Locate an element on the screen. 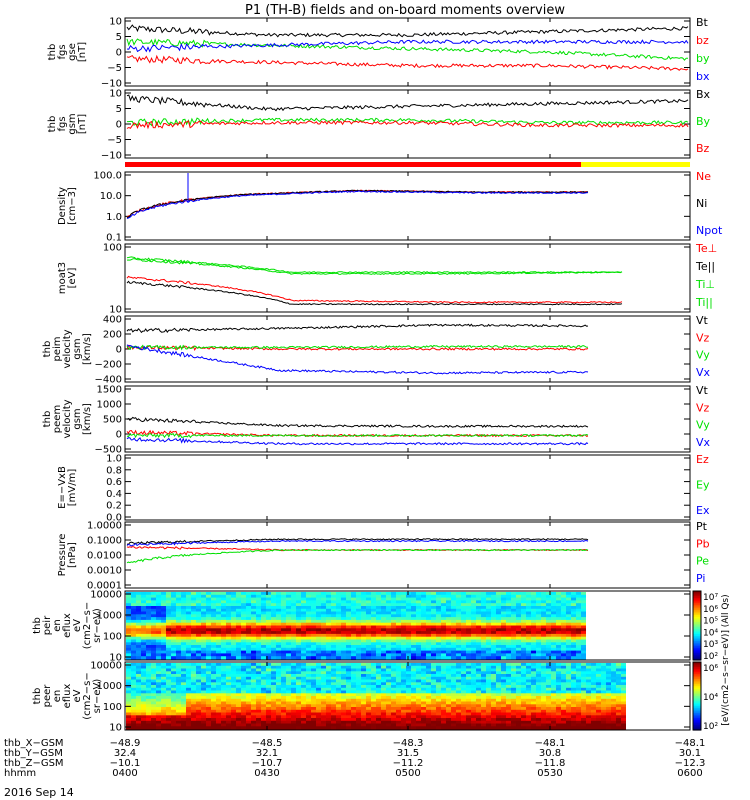 This screenshot has width=750, height=800. ylabel-line: sr−eV) is located at coordinates (97, 696).